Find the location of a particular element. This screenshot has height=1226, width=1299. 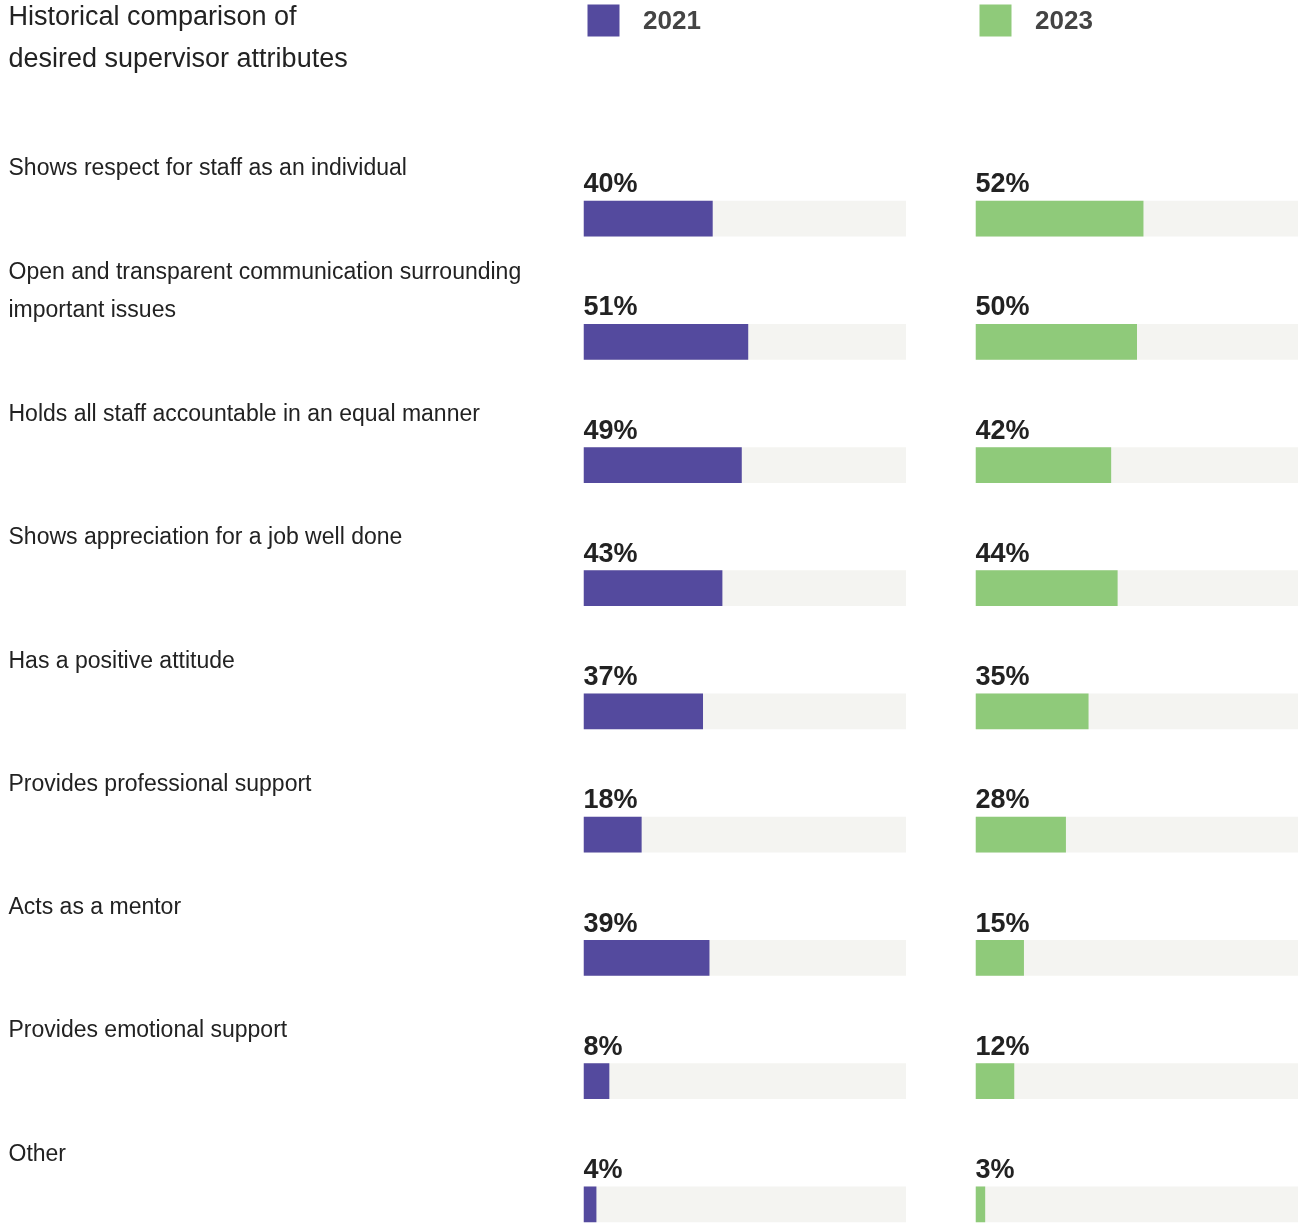

y-tick-label: Other is located at coordinates (37, 1152).